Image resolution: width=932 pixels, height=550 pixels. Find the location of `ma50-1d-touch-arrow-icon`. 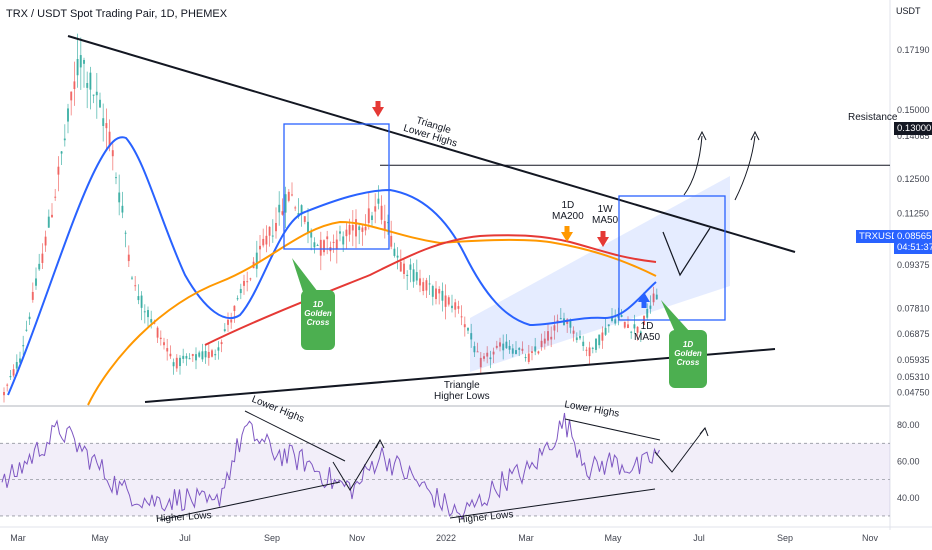

ma50-1d-touch-arrow-icon is located at coordinates (644, 300).